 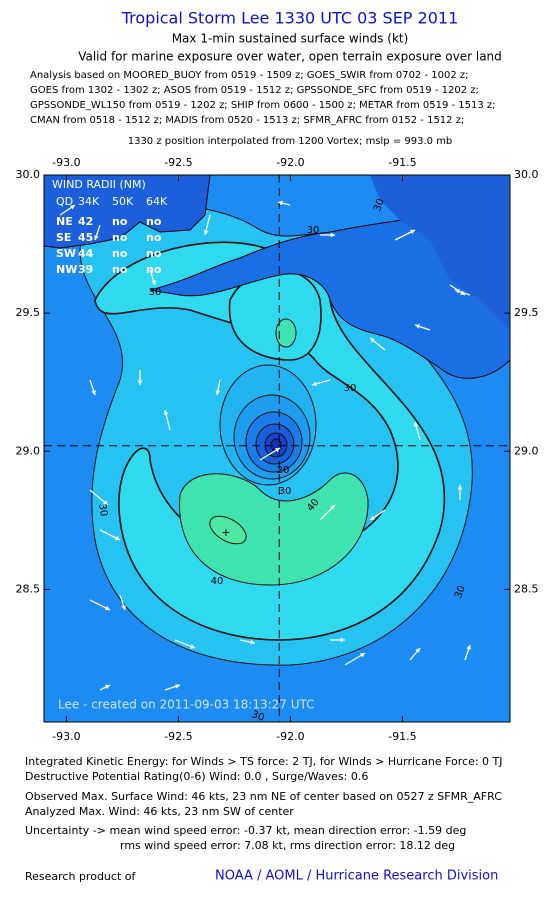 What do you see at coordinates (86, 253) in the screenshot?
I see `wind-radii-cell: 44` at bounding box center [86, 253].